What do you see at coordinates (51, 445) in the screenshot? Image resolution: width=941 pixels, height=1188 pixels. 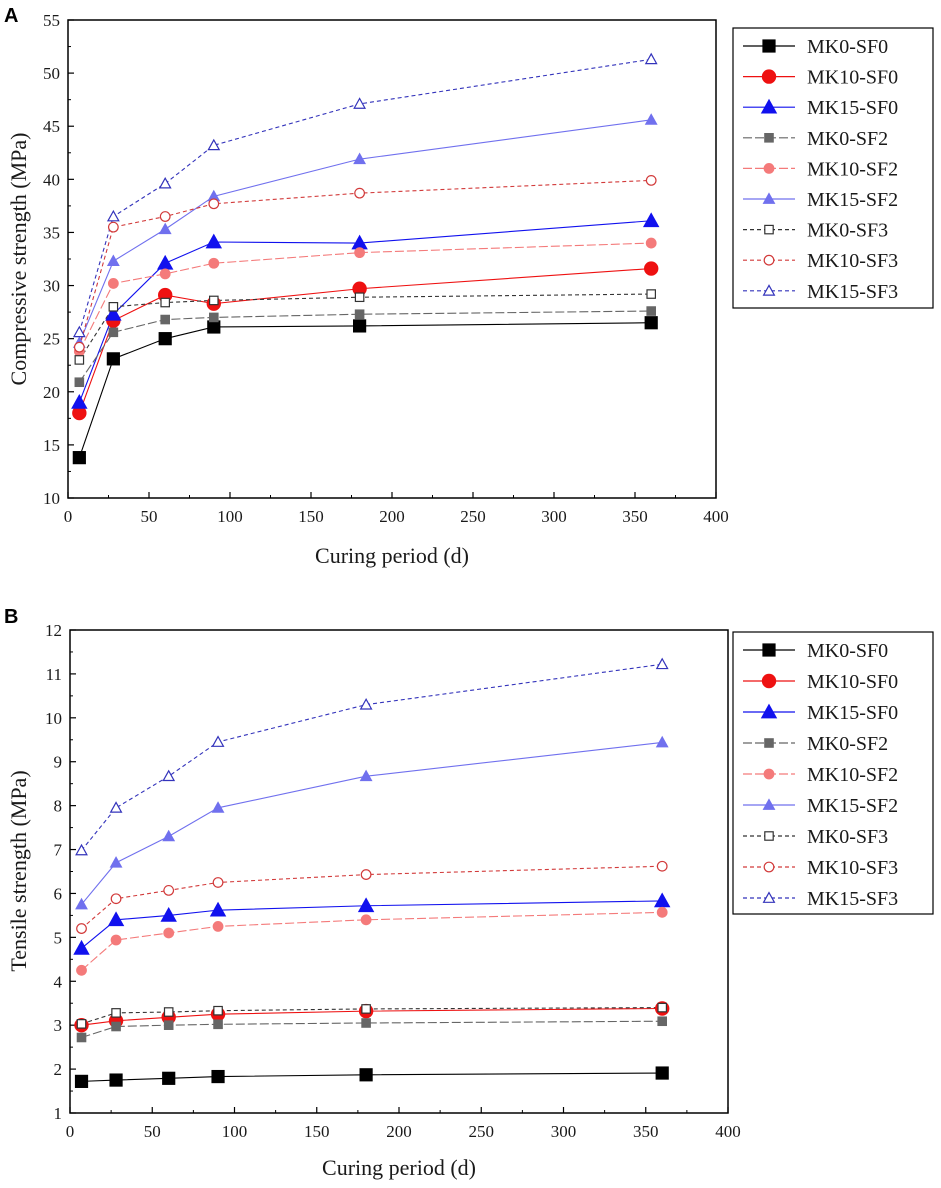 I see `y-tick-label: 15` at bounding box center [51, 445].